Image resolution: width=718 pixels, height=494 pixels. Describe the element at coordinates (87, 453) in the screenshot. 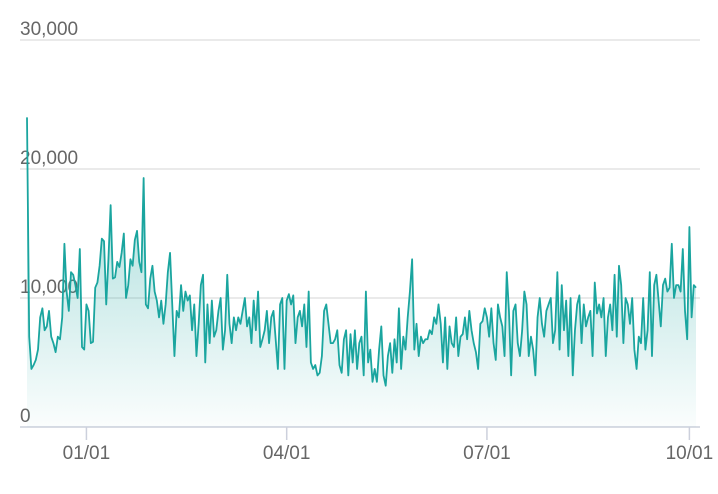

I see `x-tick-label: 01/01` at that location.